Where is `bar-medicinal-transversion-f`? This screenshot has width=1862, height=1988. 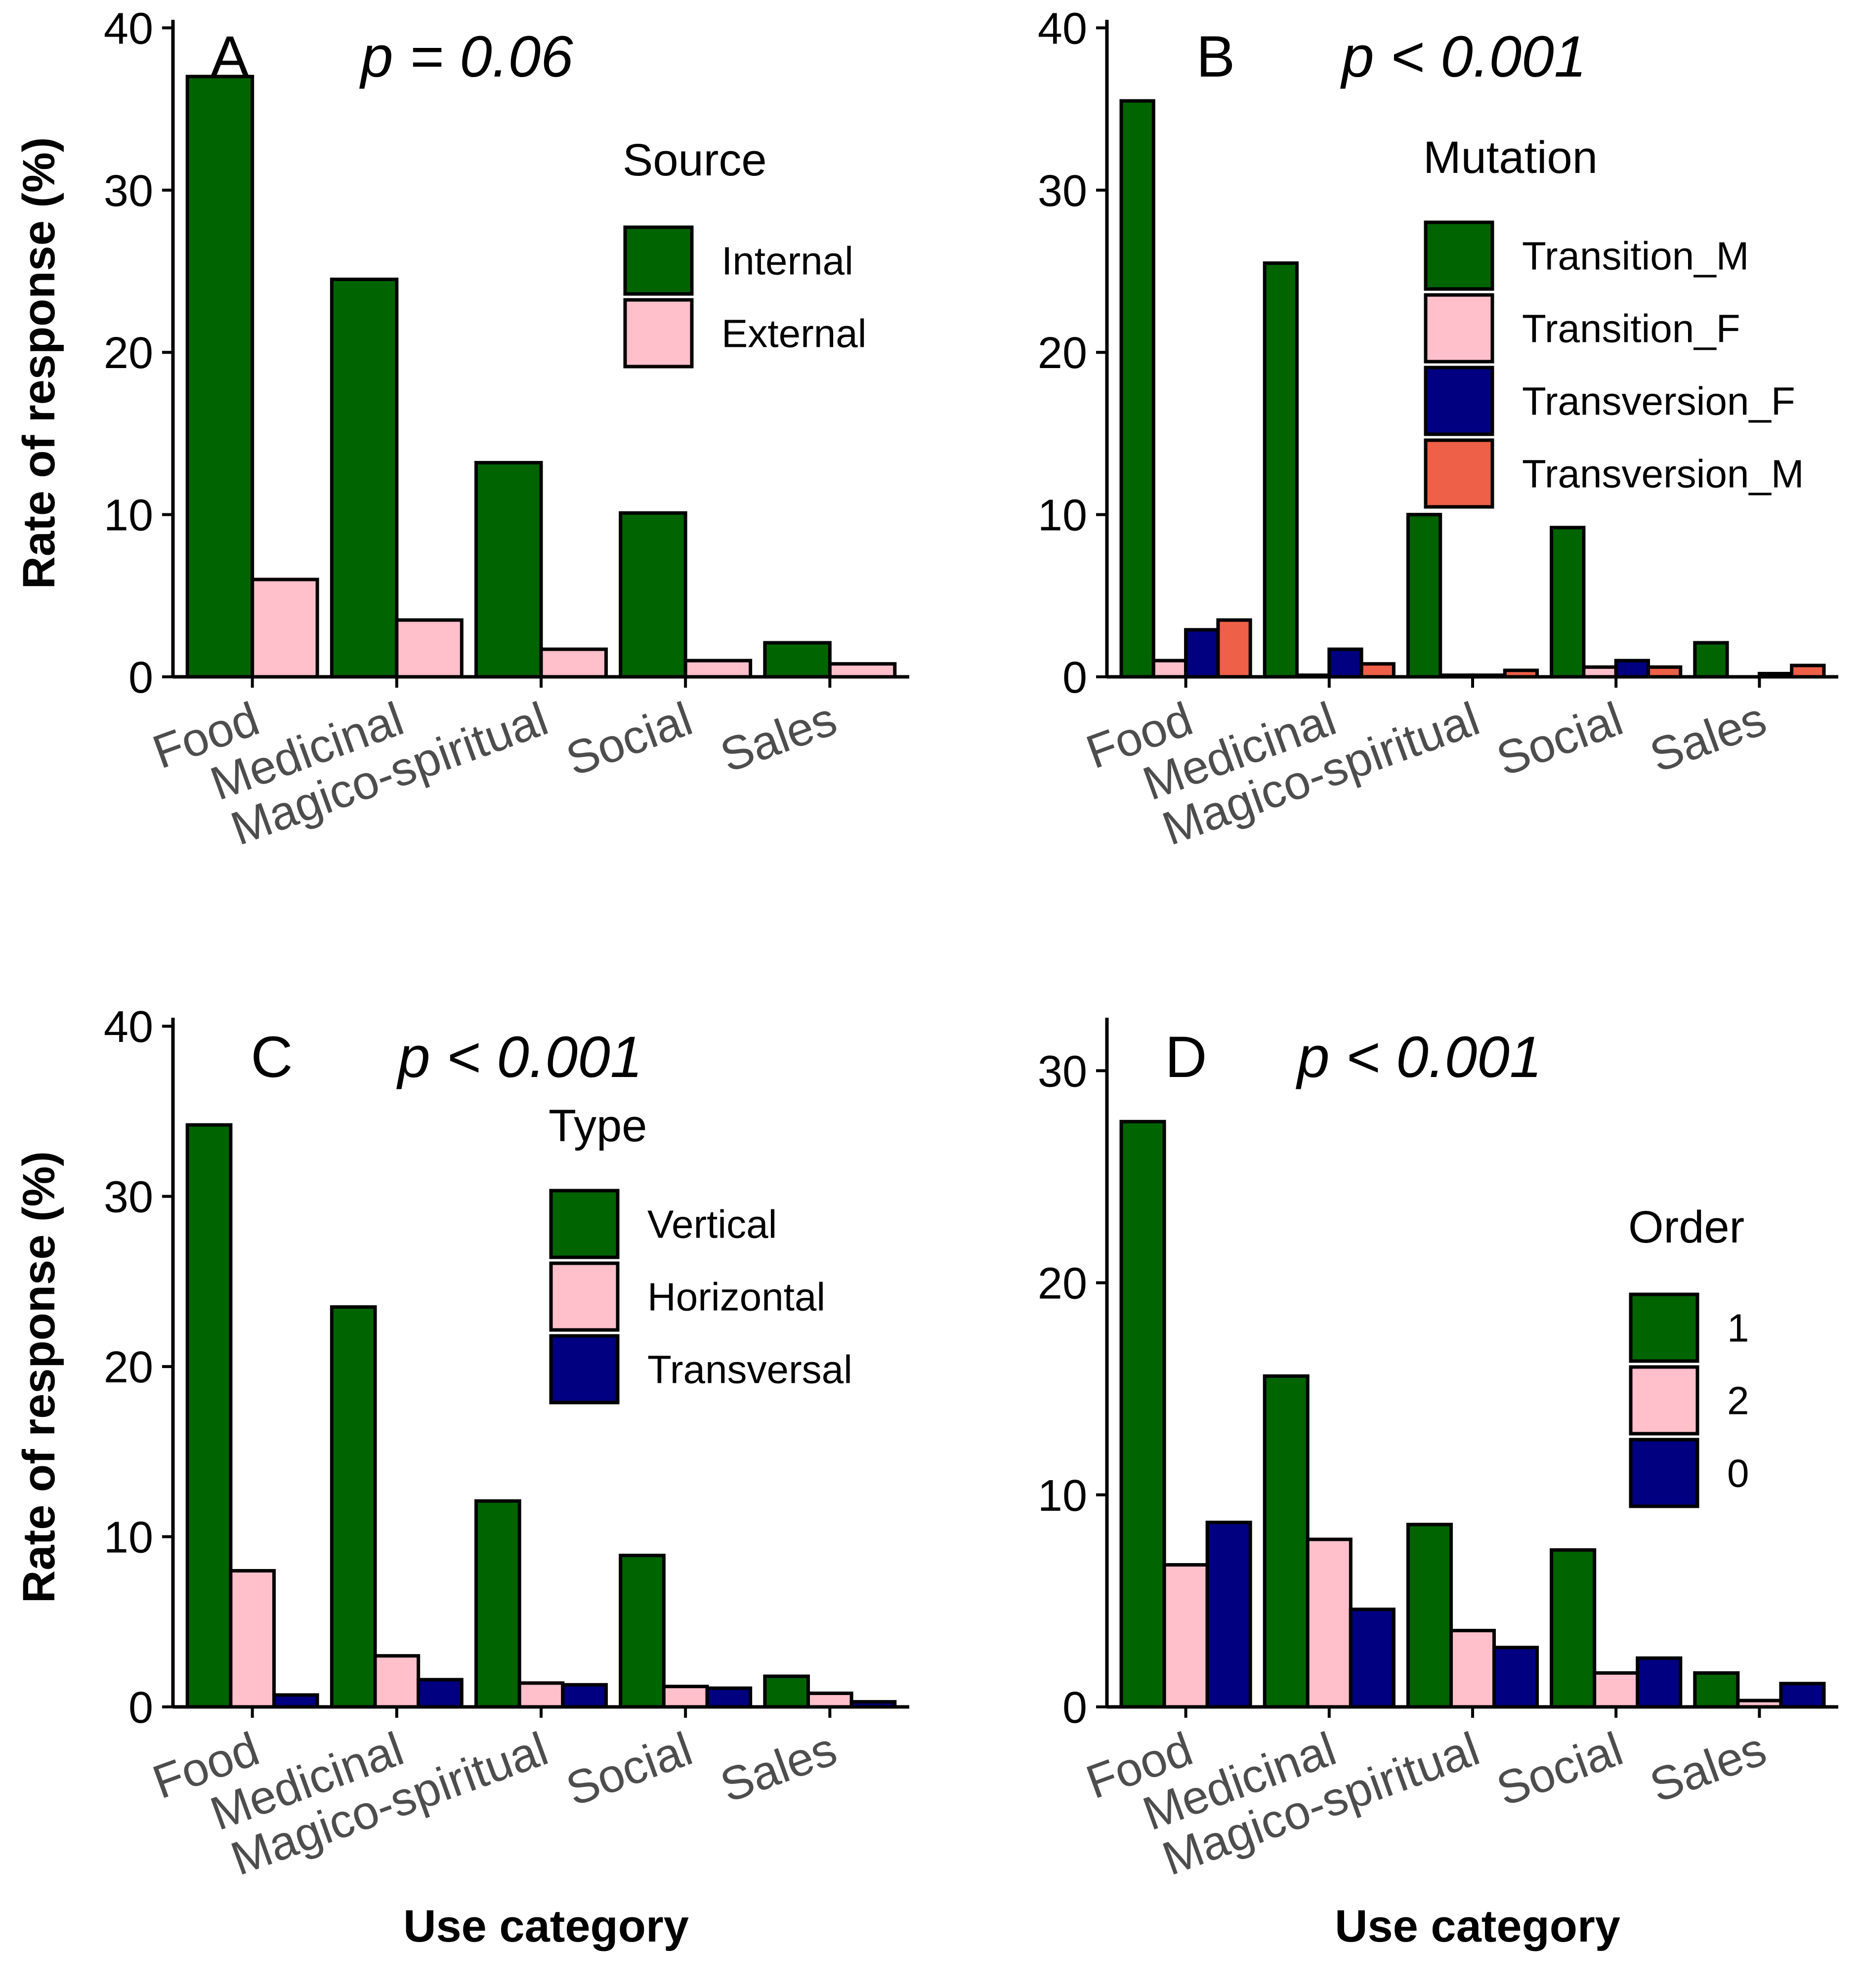 bar-medicinal-transversion-f is located at coordinates (1345, 663).